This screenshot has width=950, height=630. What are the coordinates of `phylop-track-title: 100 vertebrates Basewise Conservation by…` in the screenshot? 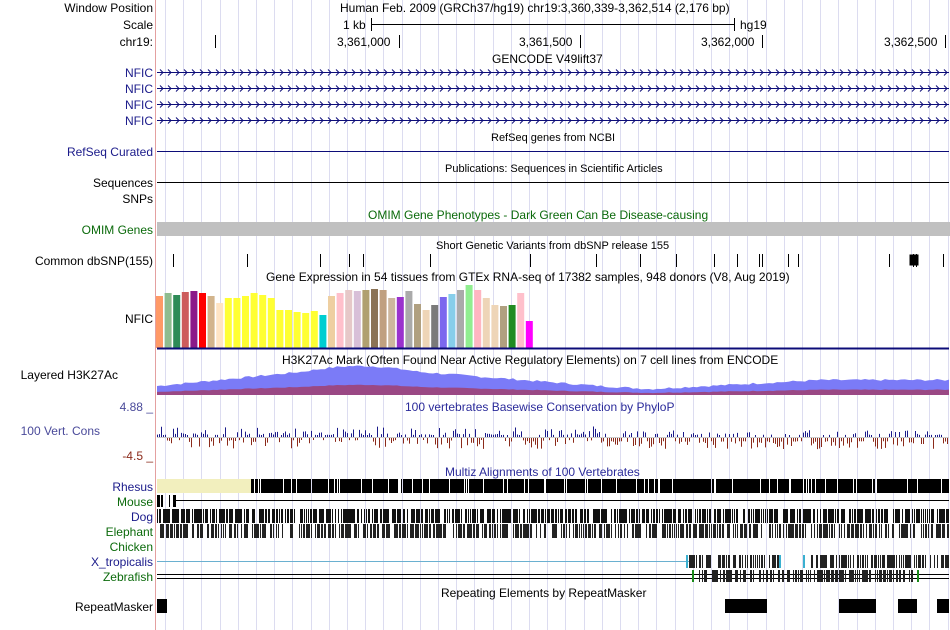 It's located at (540, 407).